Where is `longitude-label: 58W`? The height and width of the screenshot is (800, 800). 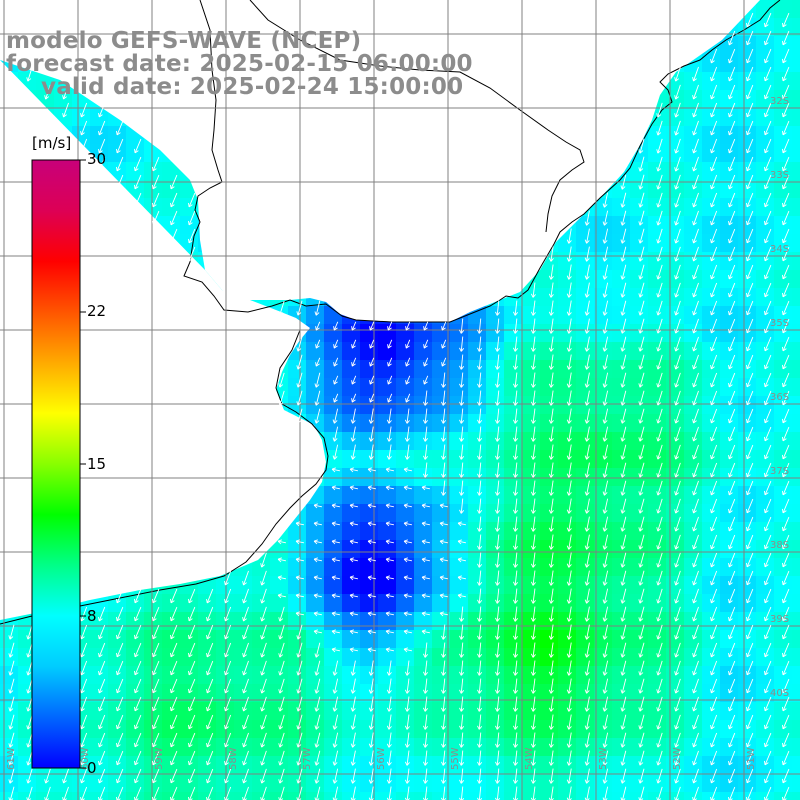
longitude-label: 58W is located at coordinates (233, 758).